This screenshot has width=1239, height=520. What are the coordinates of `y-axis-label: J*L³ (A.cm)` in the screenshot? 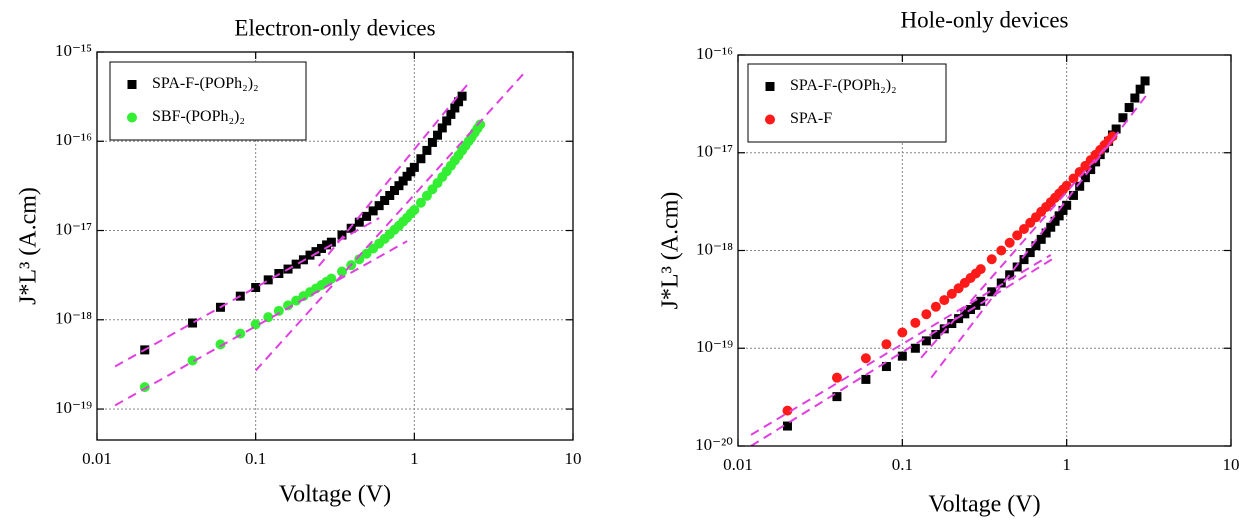 It's located at (671, 251).